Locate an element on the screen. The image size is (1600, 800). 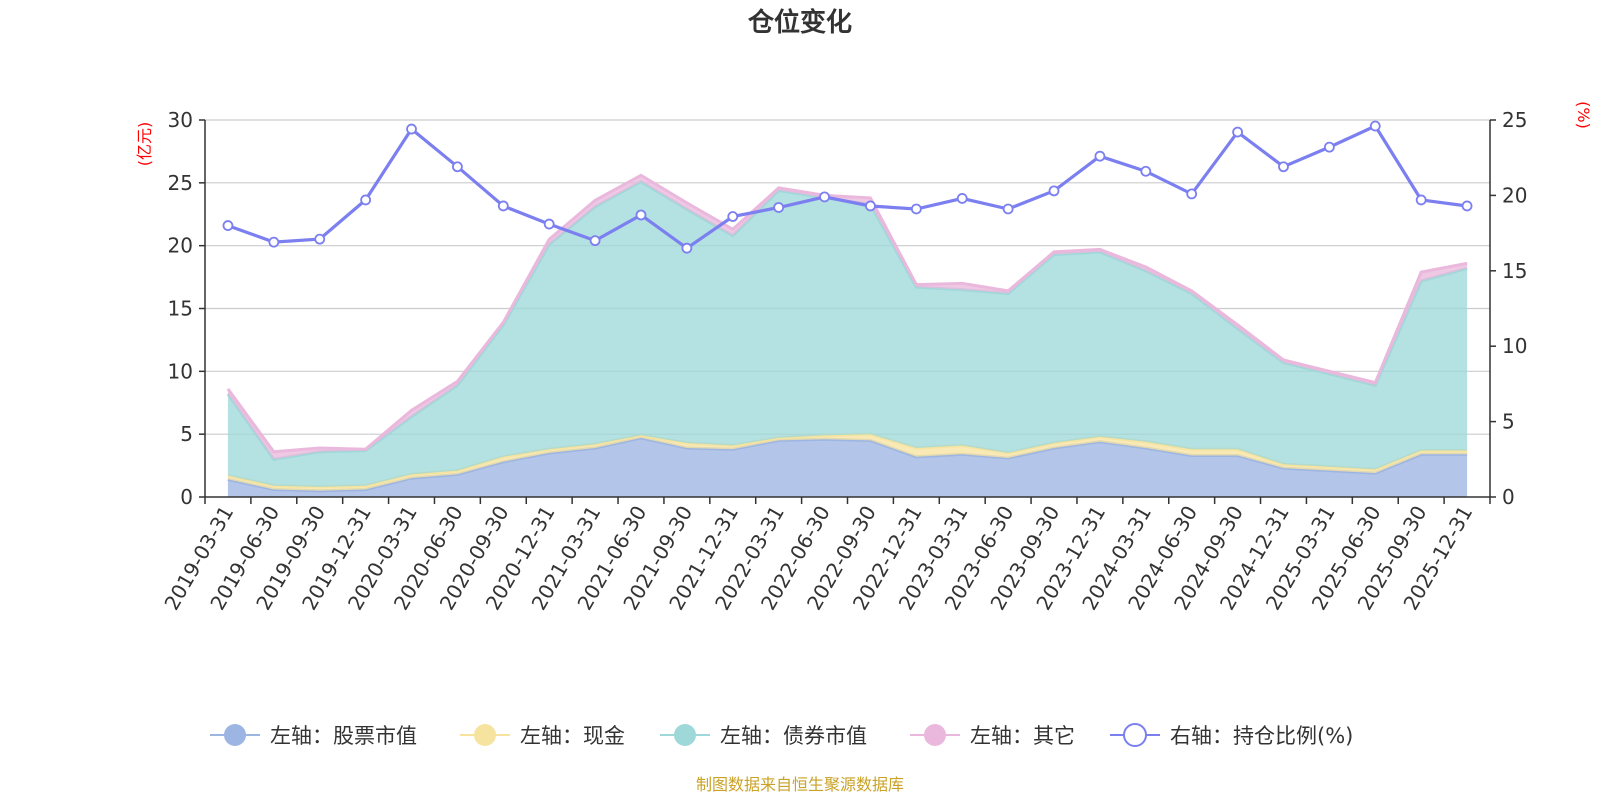
legend-label-0: 左轴：股票市值 is located at coordinates (343, 736).